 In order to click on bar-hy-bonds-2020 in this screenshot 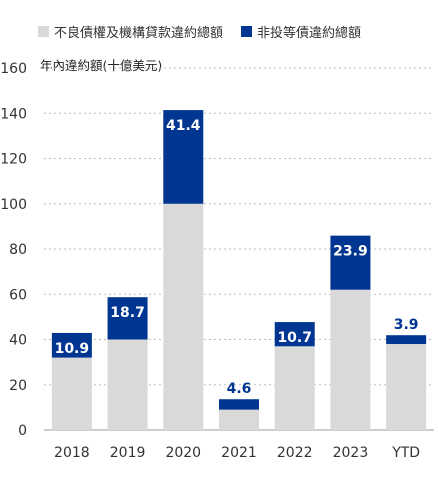, I will do `click(183, 157)`.